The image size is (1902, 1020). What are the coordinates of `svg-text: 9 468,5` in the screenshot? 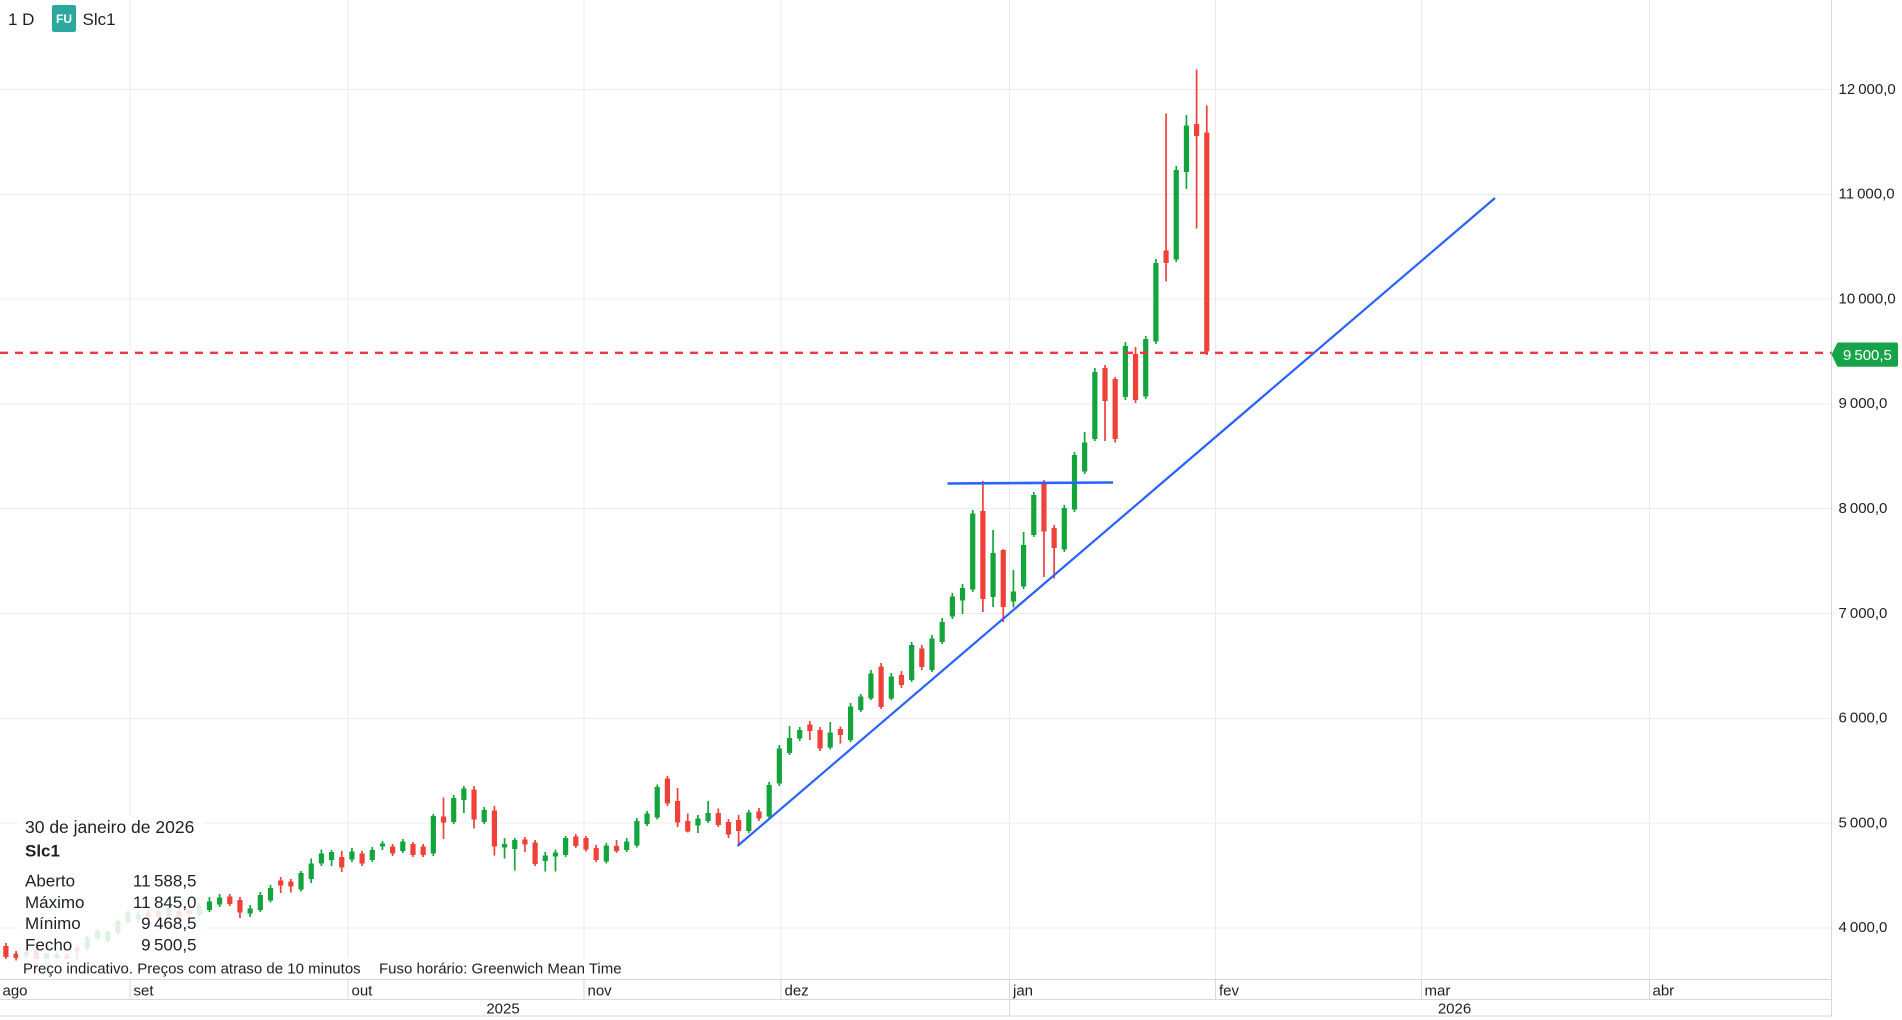 It's located at (168, 923).